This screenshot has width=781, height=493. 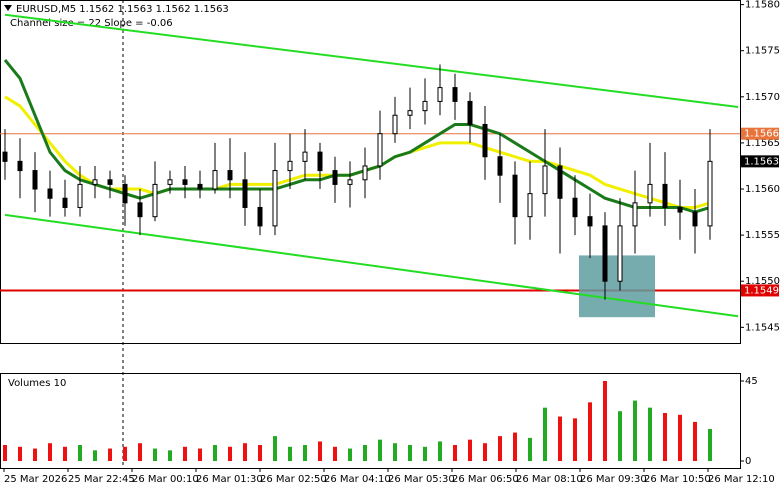 What do you see at coordinates (762, 189) in the screenshot?
I see `y-tick-label: 1.1560` at bounding box center [762, 189].